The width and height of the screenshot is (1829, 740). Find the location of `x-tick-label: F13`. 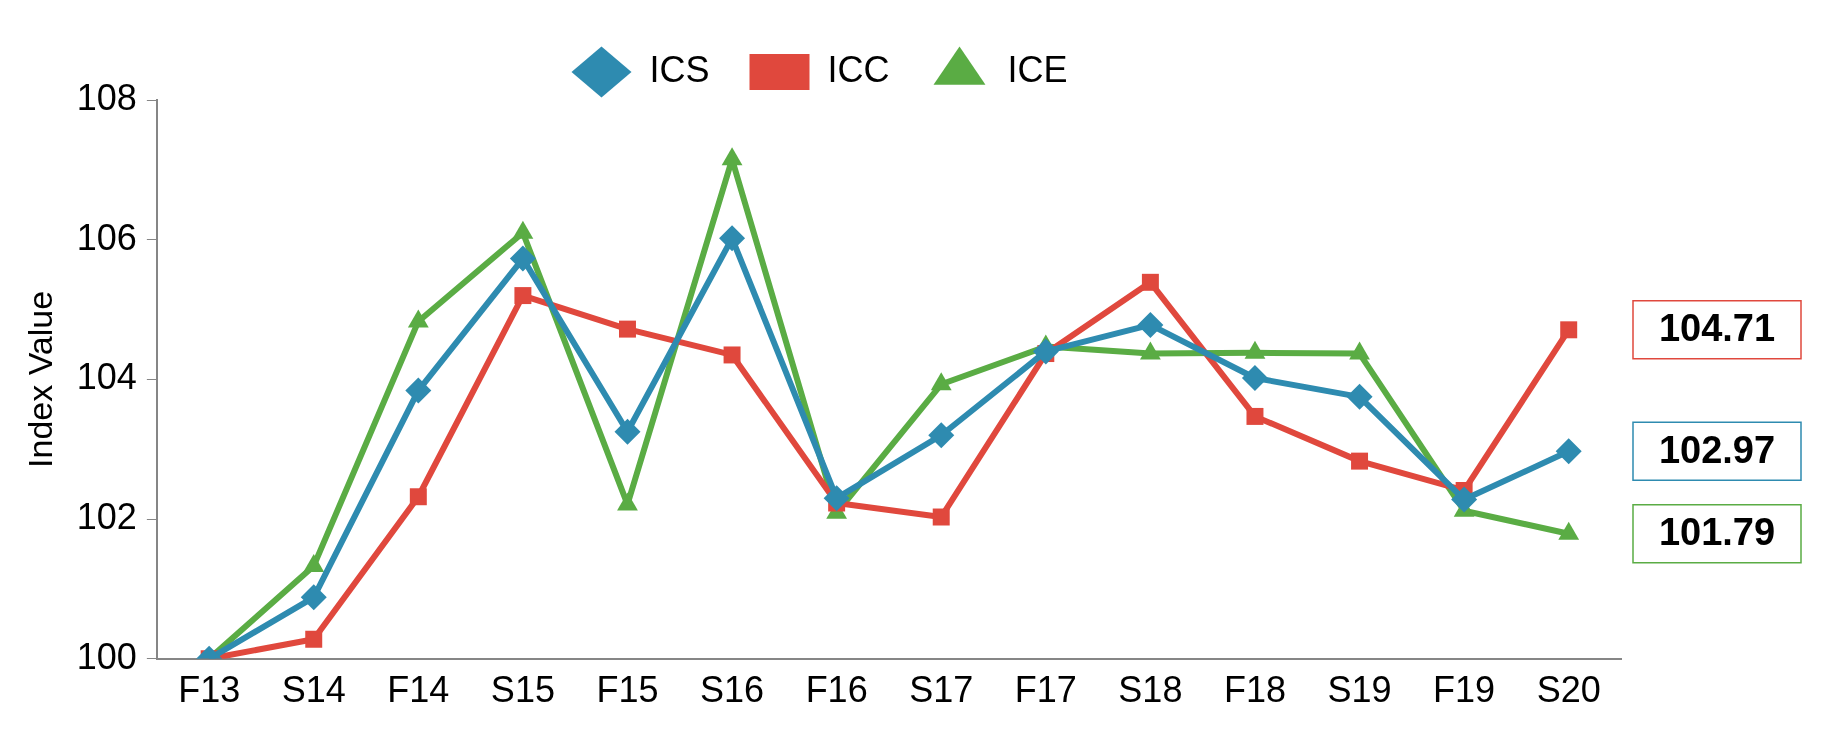

x-tick-label: F13 is located at coordinates (209, 690).